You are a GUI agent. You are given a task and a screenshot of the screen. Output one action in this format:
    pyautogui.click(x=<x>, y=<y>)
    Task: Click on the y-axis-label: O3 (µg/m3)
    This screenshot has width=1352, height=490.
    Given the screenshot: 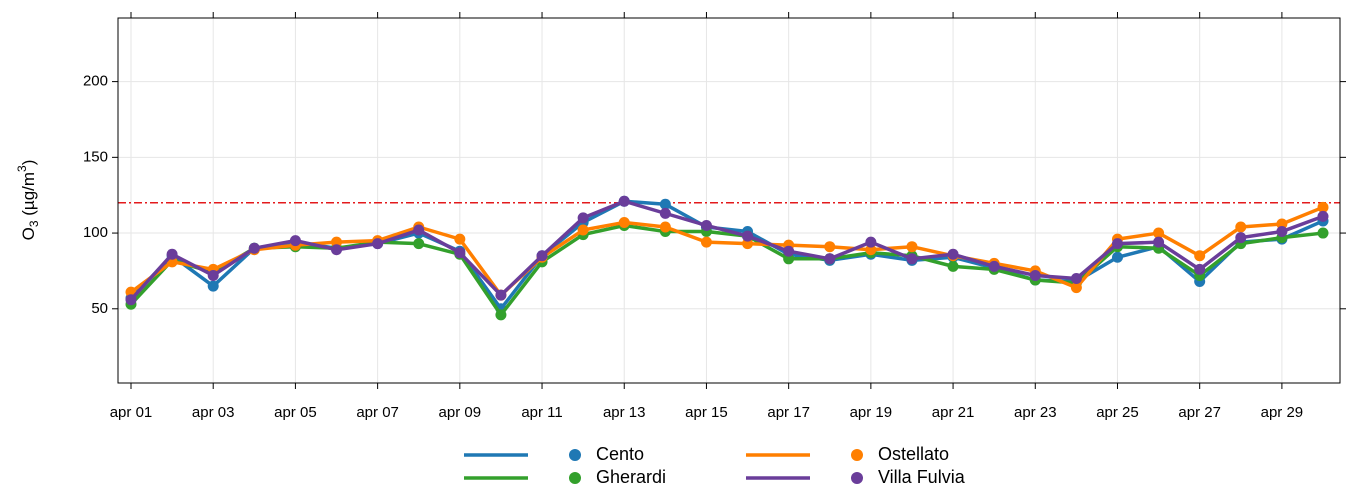 What is the action you would take?
    pyautogui.click(x=28, y=200)
    